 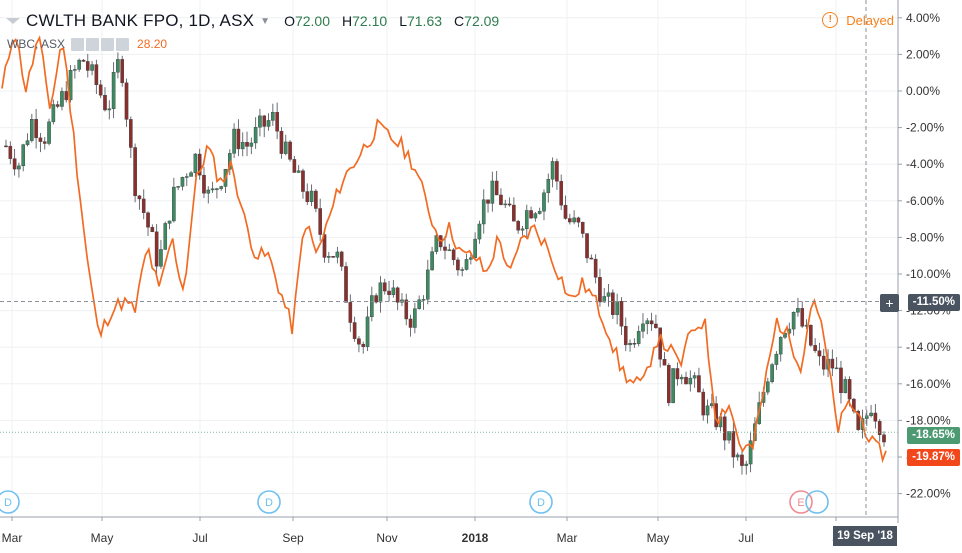 I want to click on ohlc-open-key: O, so click(x=289, y=21).